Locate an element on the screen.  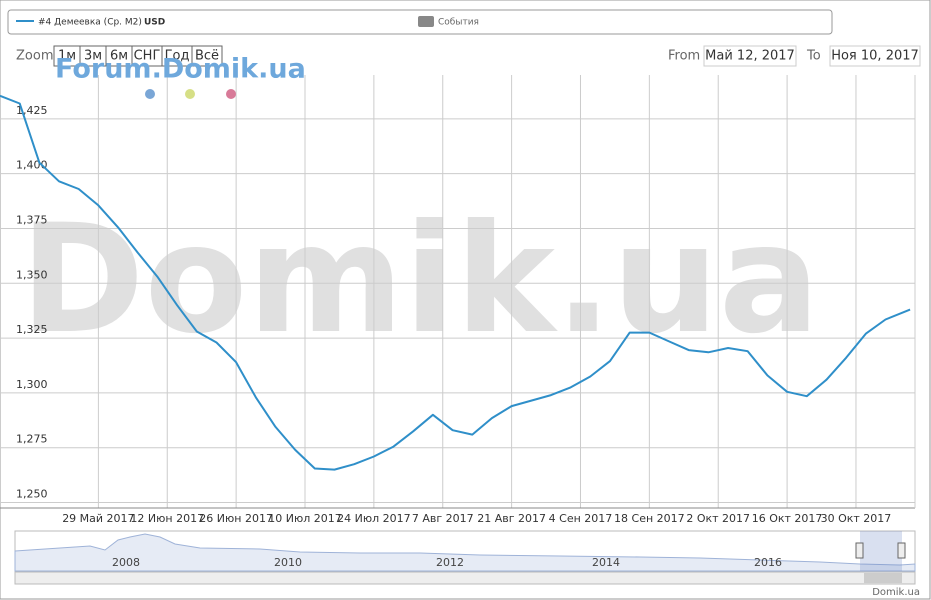
to-label: To is located at coordinates (813, 56).